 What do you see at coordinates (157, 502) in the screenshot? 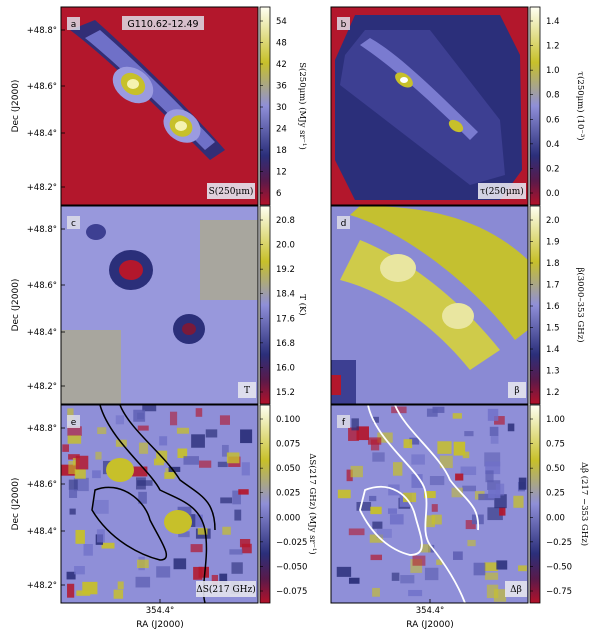
I see `noise-patches-e` at bounding box center [157, 502].